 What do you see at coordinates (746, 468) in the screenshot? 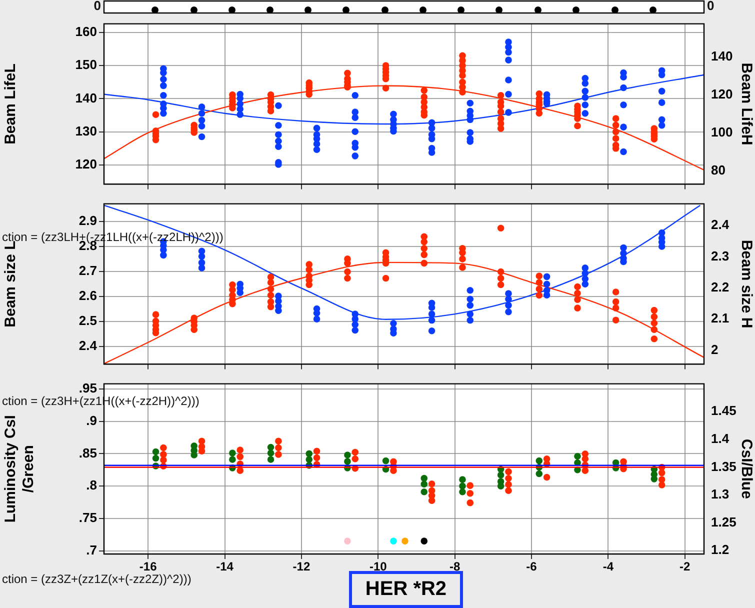
I see `y2-axis-title: CsI/Blue` at bounding box center [746, 468].